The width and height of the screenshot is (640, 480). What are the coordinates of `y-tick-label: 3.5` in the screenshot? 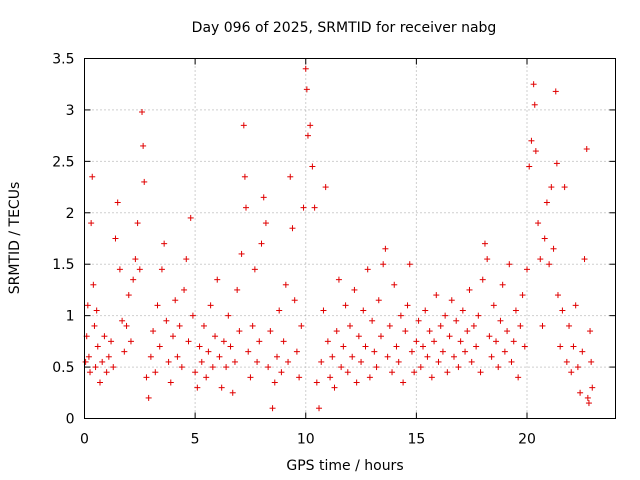 It's located at (63, 60).